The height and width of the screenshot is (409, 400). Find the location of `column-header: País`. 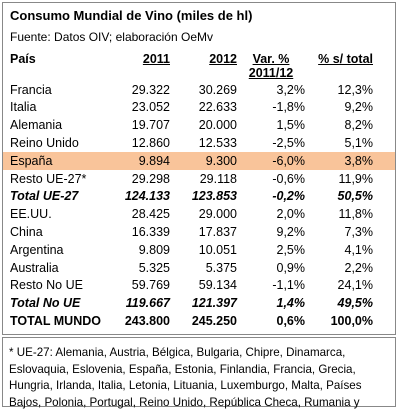

column-header: País is located at coordinates (56, 57).